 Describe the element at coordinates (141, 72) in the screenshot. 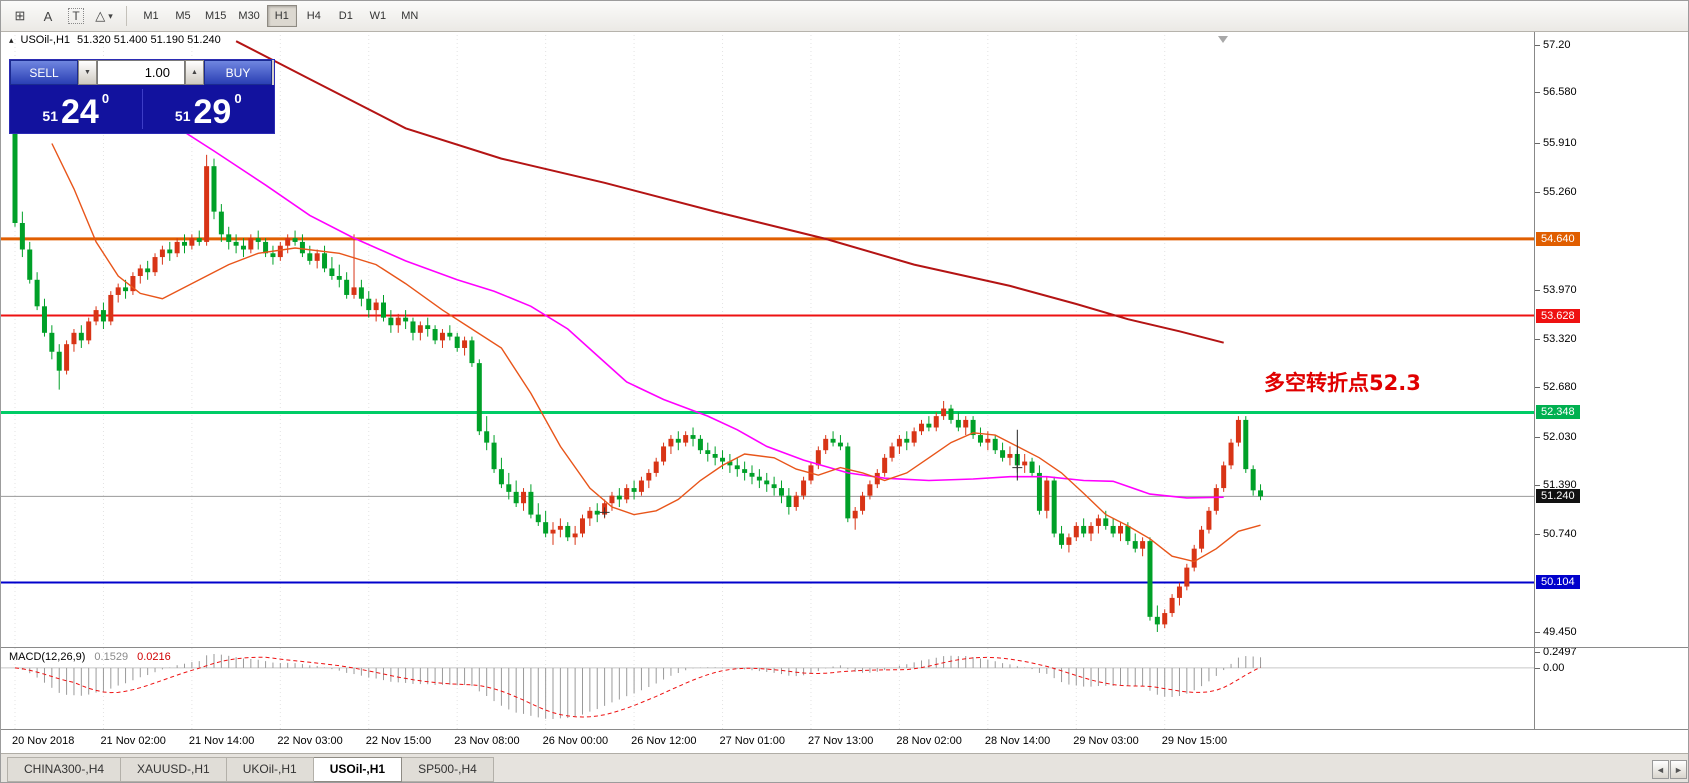

I see `volume-input` at that location.